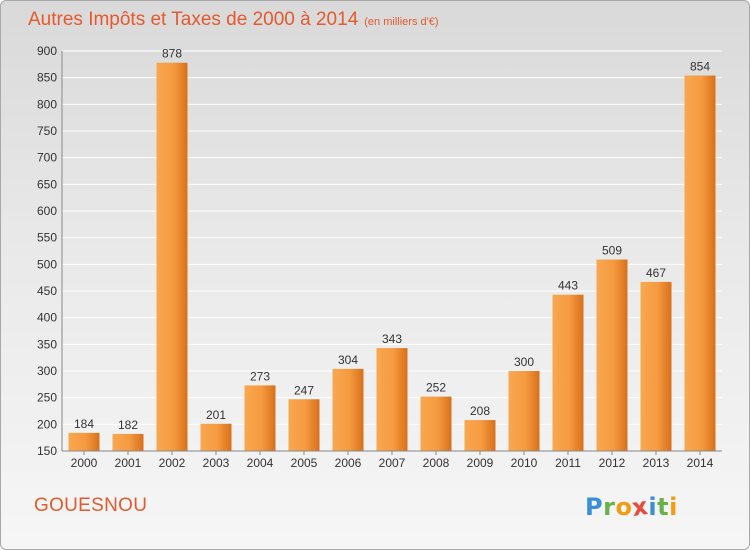  Describe the element at coordinates (480, 411) in the screenshot. I see `bar-value-label: 208` at that location.